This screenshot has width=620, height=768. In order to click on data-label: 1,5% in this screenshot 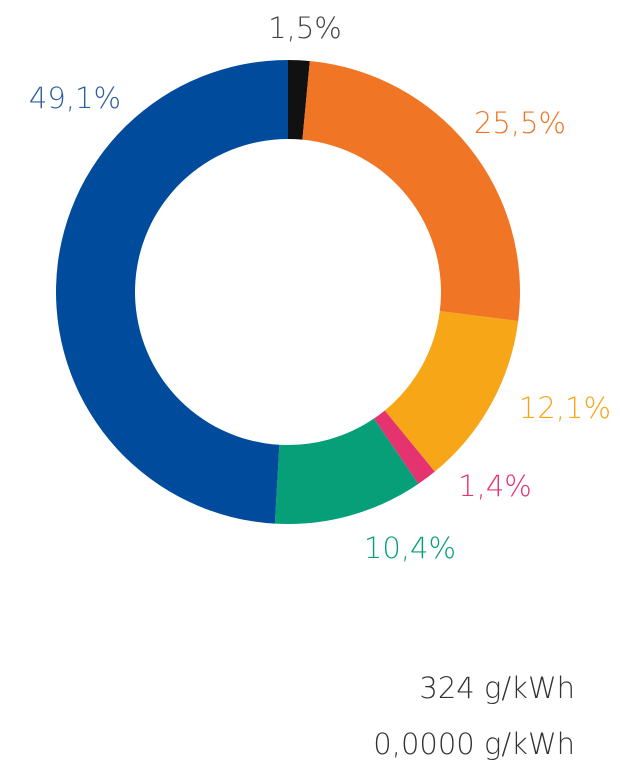, I will do `click(305, 28)`.